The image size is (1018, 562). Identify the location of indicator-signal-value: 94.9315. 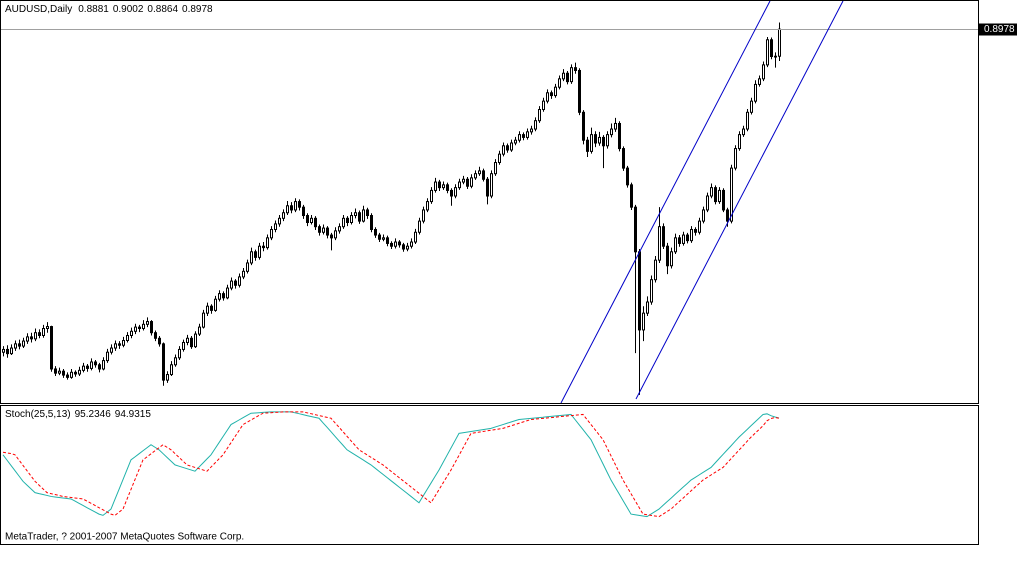
(133, 414).